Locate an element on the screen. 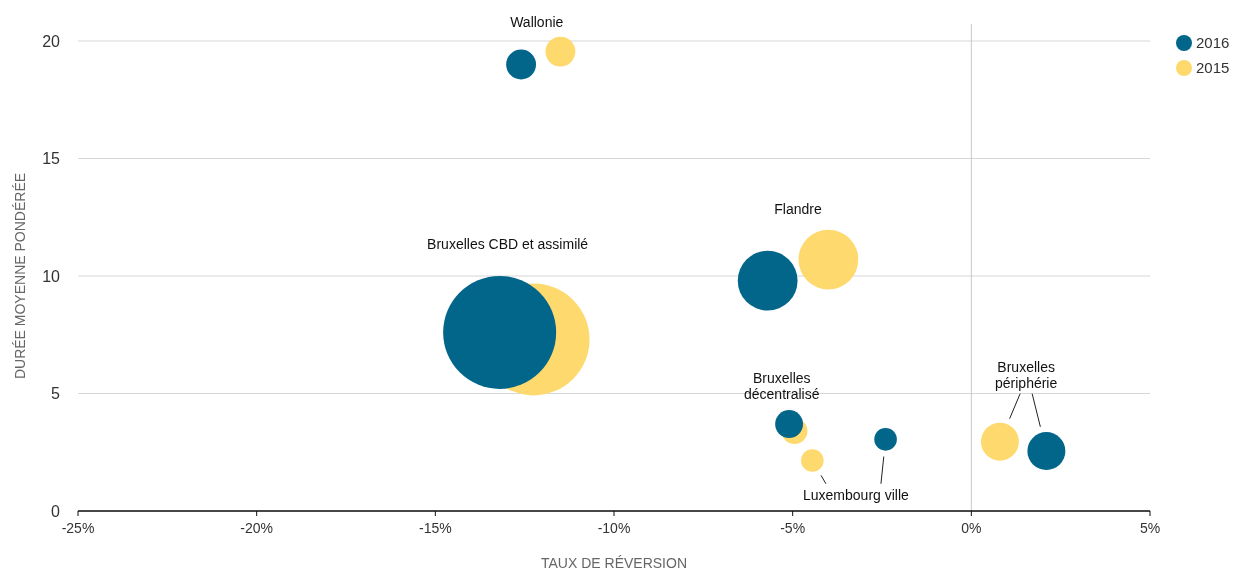 Image resolution: width=1234 pixels, height=571 pixels. y-tick-label: 10 is located at coordinates (51, 276).